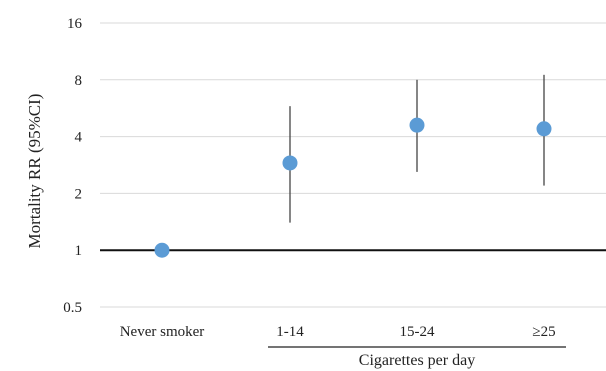  I want to click on y-tick-labels: 0.5 1 2 4 8 16, so click(72, 166).